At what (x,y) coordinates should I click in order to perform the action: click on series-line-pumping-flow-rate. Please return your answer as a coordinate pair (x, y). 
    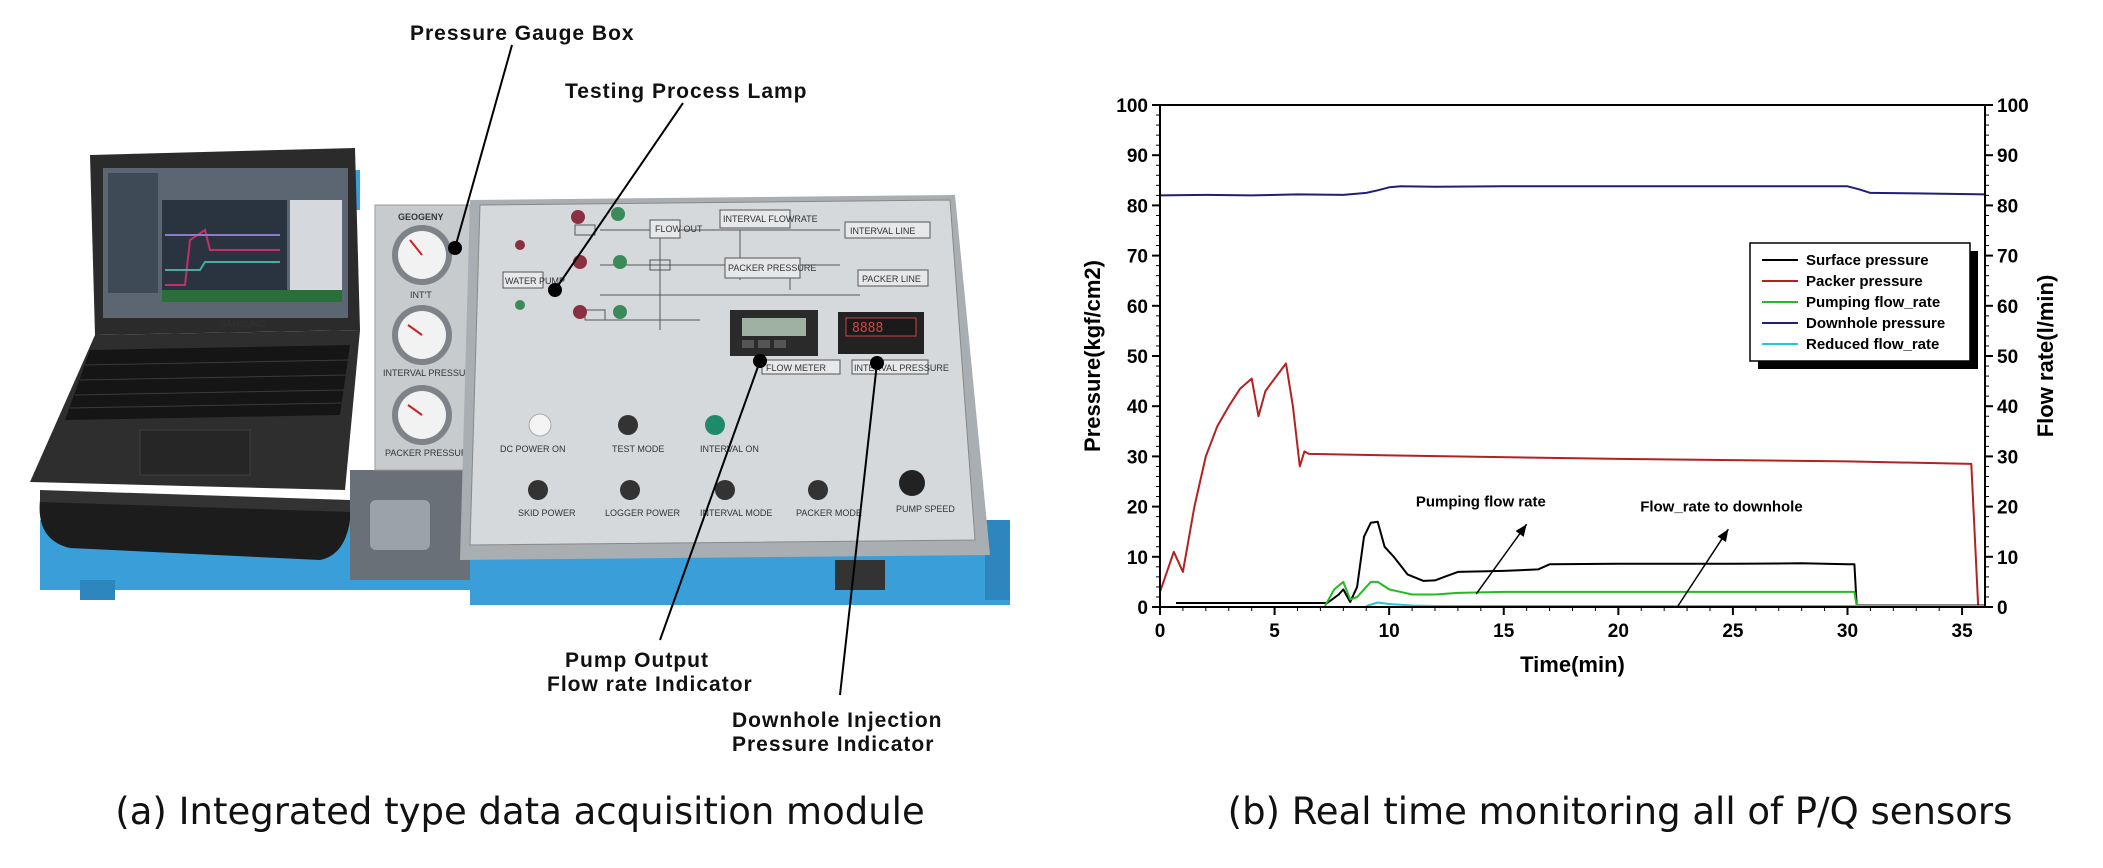
    Looking at the image, I should click on (1654, 593).